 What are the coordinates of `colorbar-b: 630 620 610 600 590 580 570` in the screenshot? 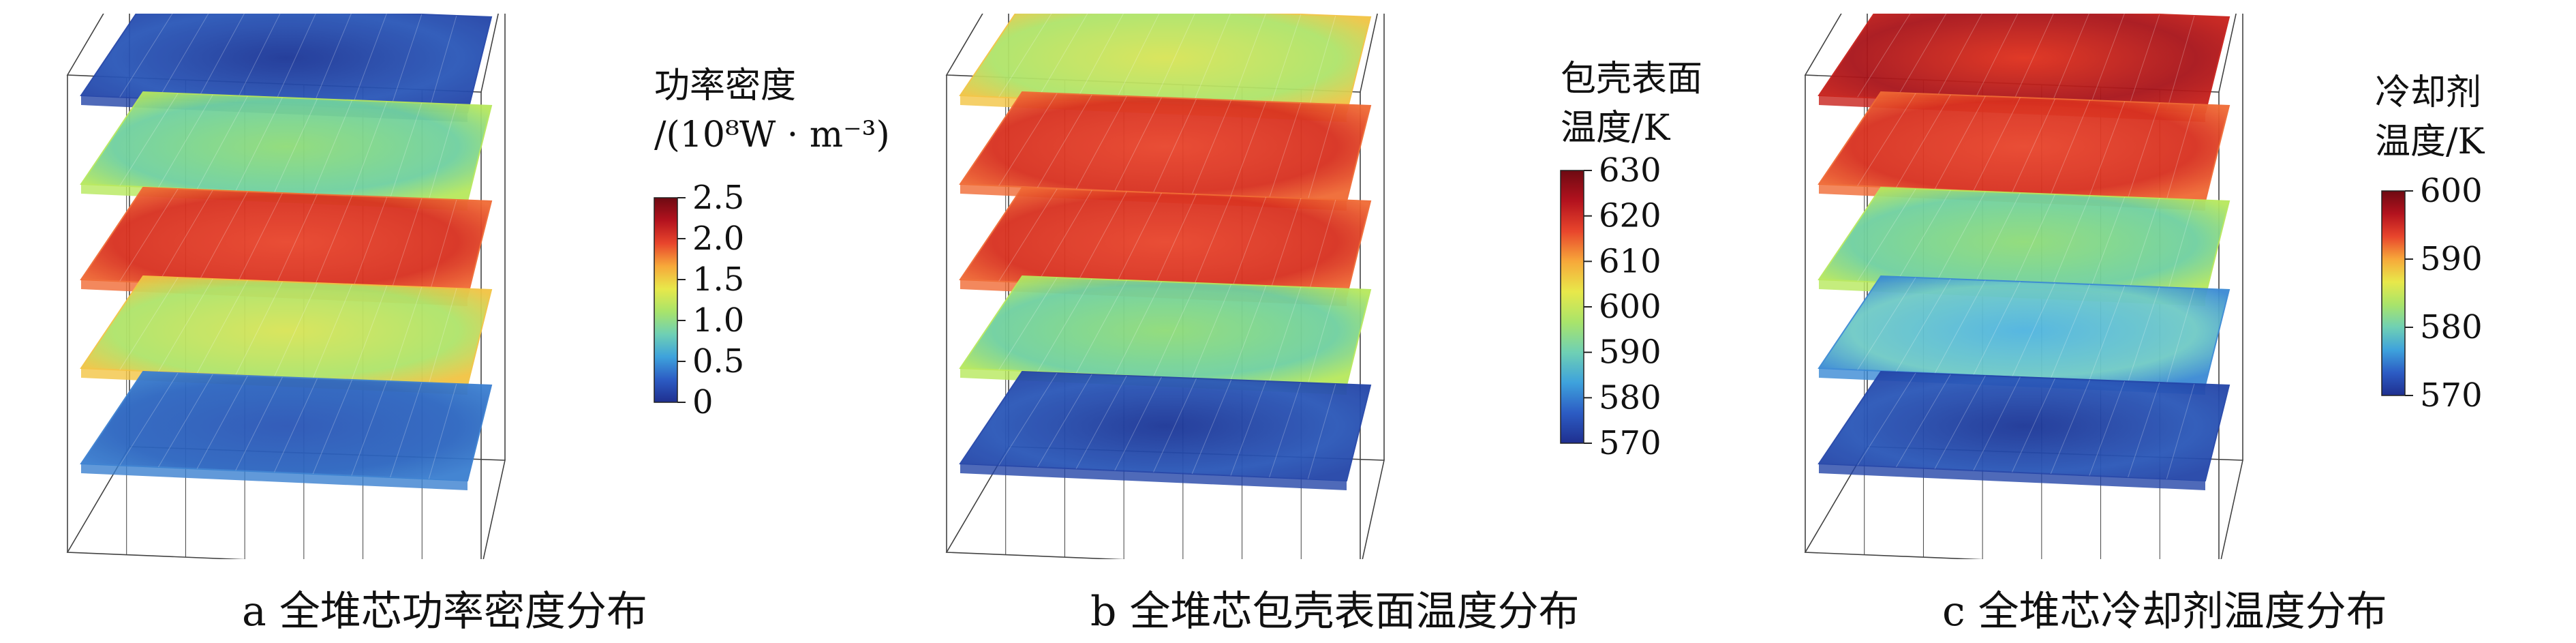 It's located at (1610, 306).